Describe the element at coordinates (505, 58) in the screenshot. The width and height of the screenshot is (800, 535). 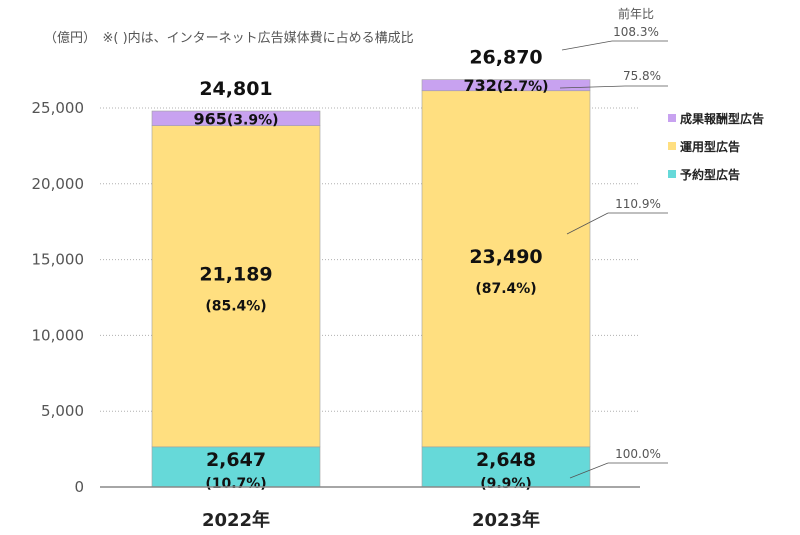
I see `total-label: 26,870` at that location.